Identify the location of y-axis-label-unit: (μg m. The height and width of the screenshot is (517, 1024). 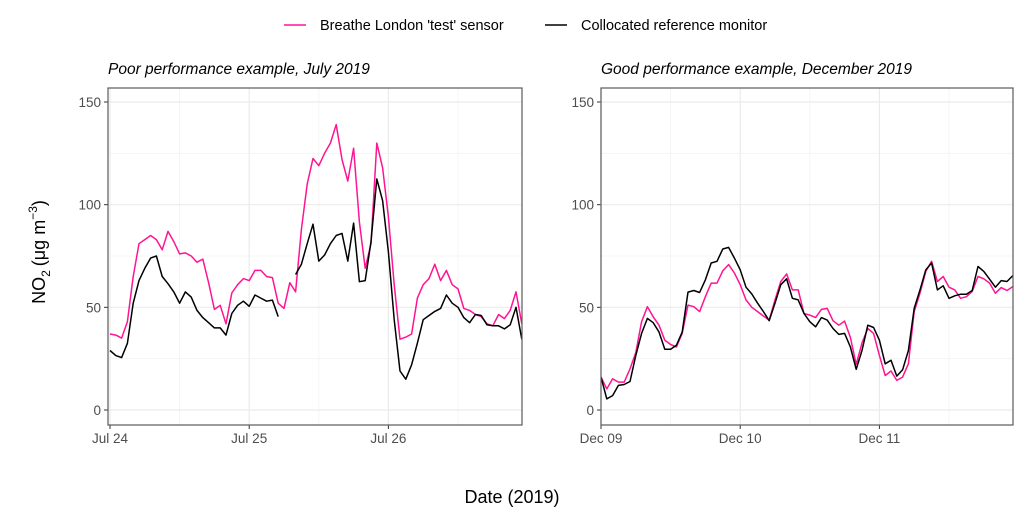
(39, 243).